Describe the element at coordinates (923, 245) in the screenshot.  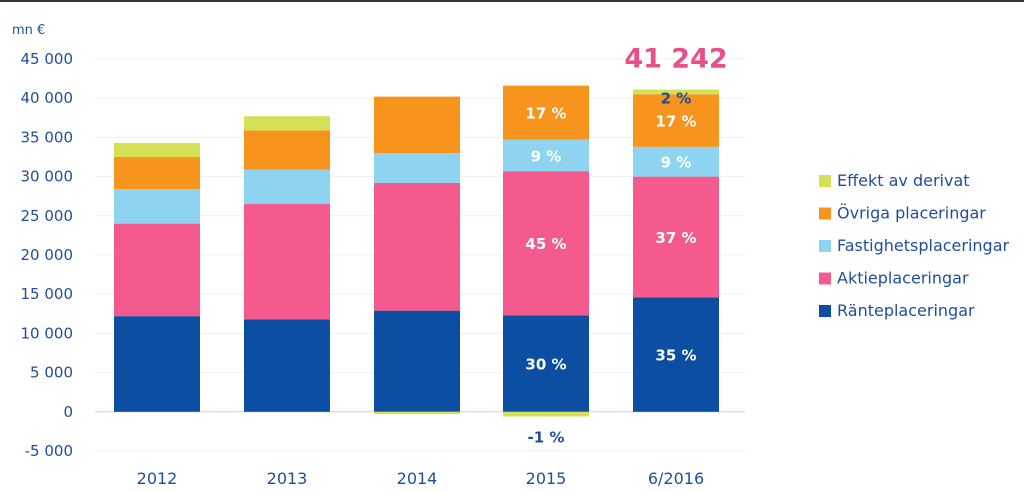
I see `legend-label: Fastighetsplaceringar` at that location.